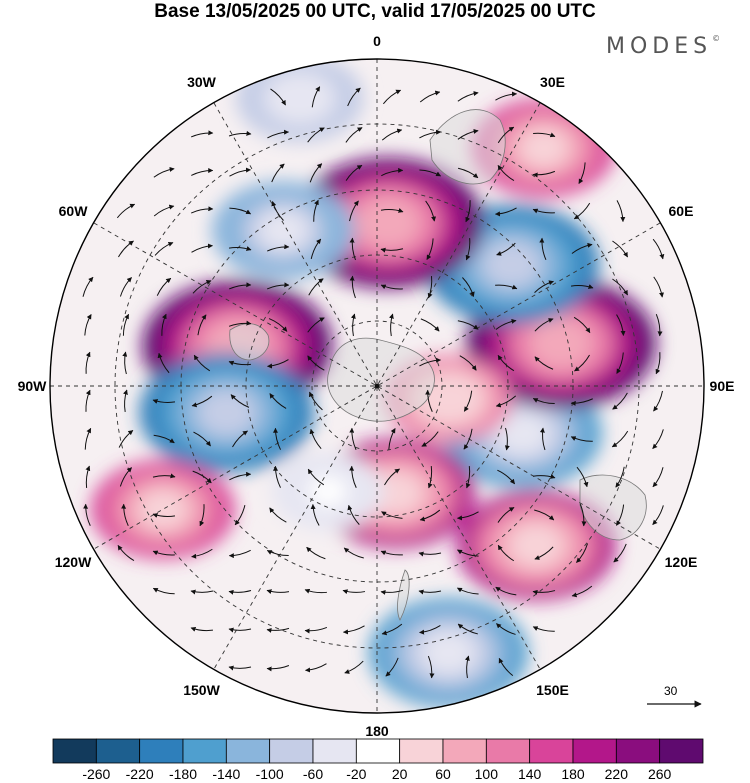  I want to click on colorbar-tick-label: 220, so click(616, 774).